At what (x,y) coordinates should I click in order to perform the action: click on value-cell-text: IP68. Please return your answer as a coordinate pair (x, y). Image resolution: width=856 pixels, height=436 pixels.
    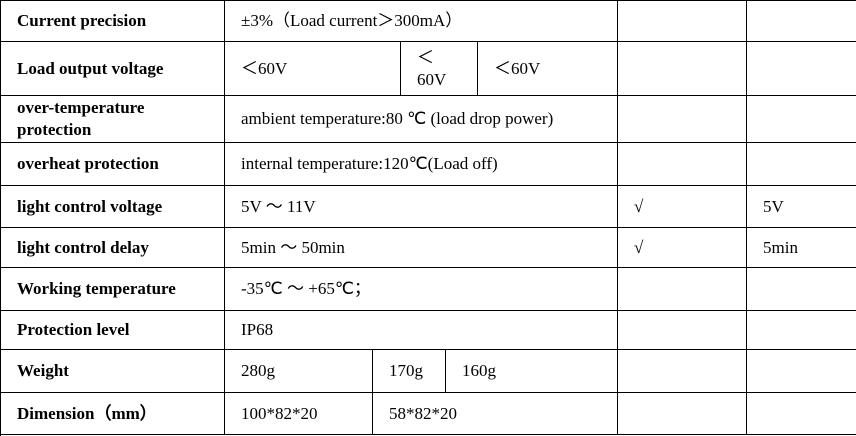
    Looking at the image, I should click on (257, 329).